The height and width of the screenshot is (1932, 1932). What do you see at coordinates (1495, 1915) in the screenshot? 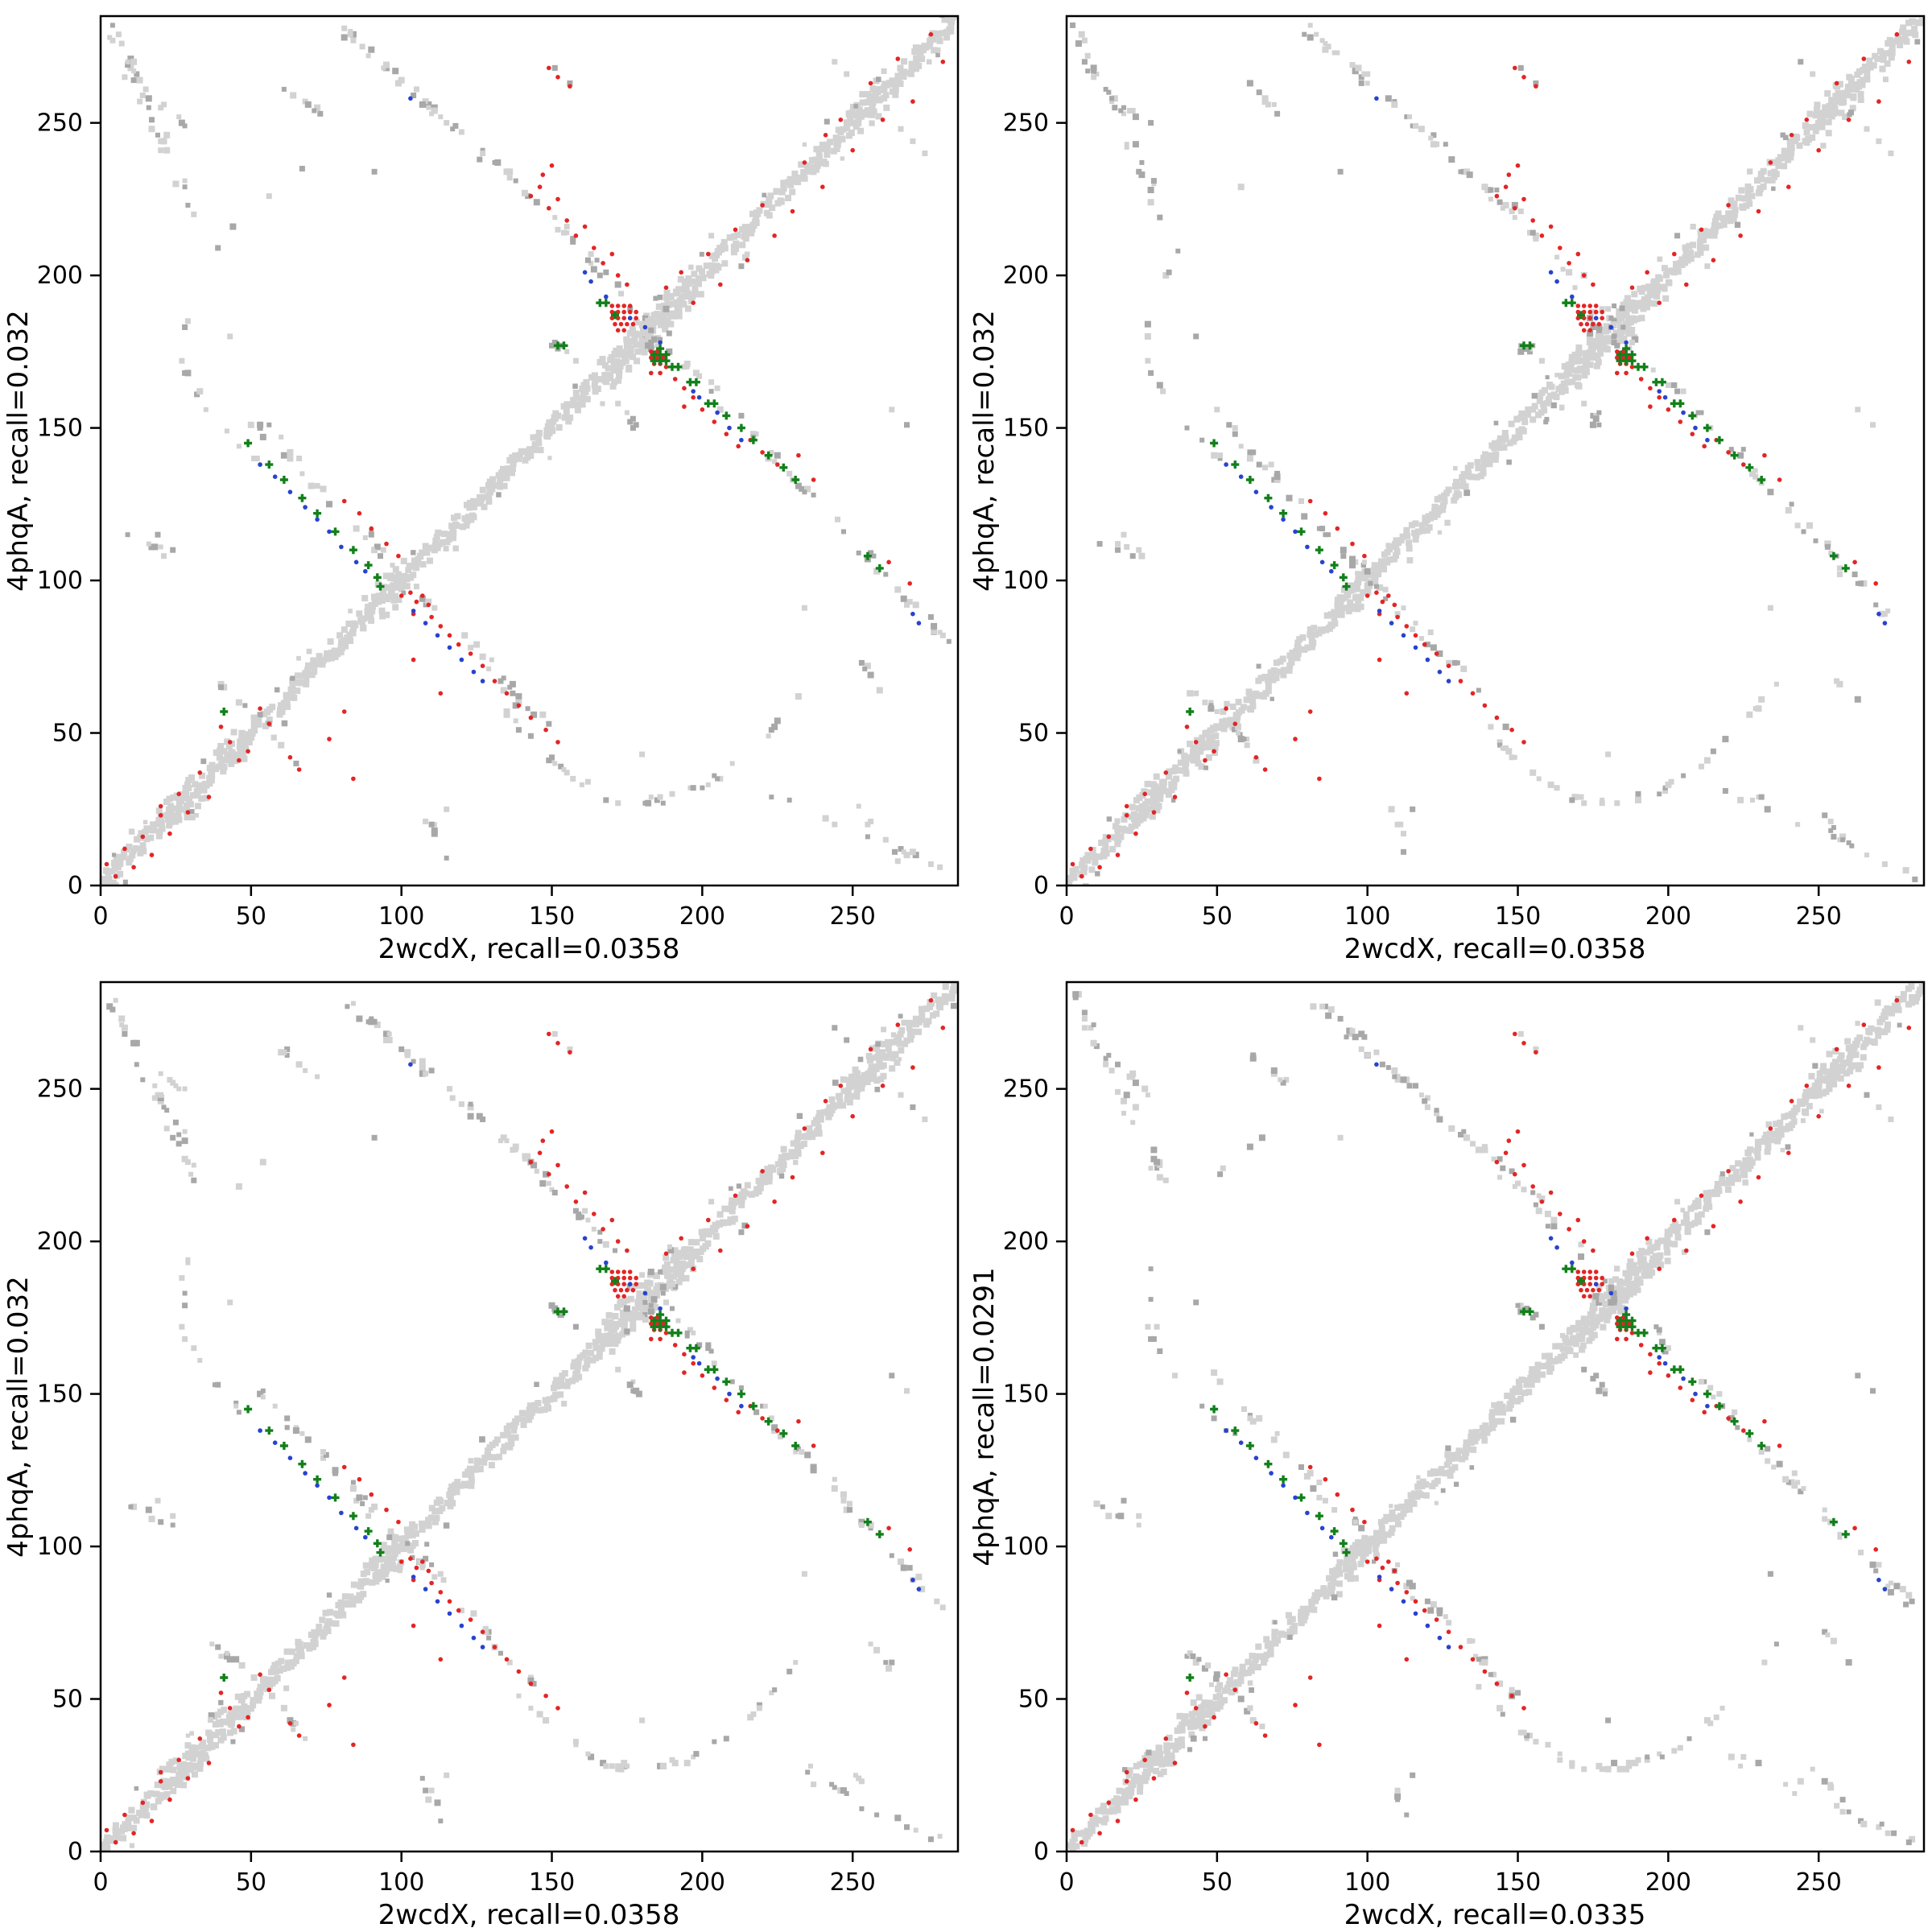
I see `x-axis-label: 2wcdX, recall=0.0335` at bounding box center [1495, 1915].